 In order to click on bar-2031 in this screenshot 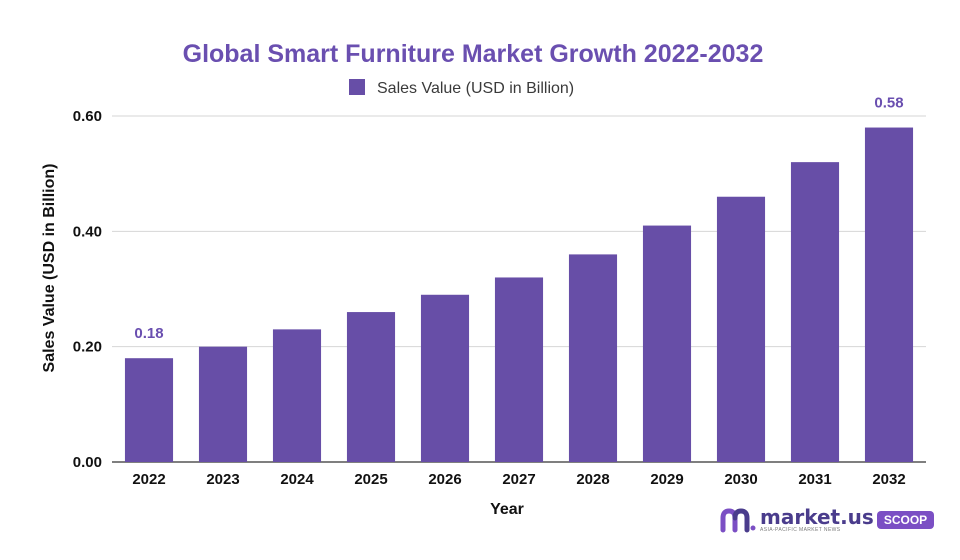, I will do `click(815, 312)`.